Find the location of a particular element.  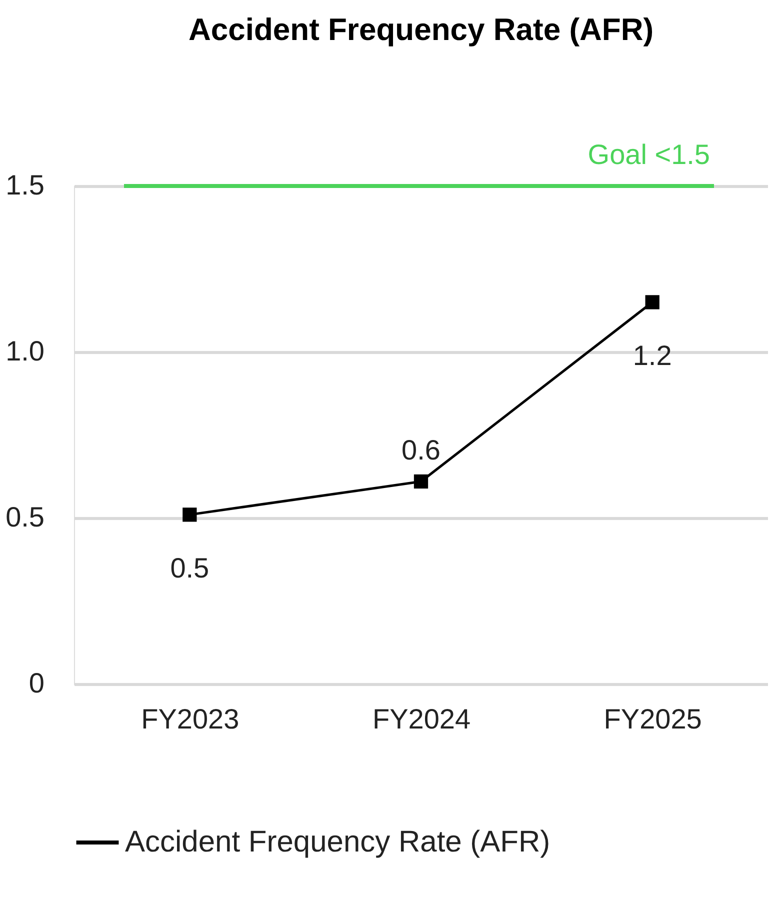

data-label: 0.5 is located at coordinates (190, 568).